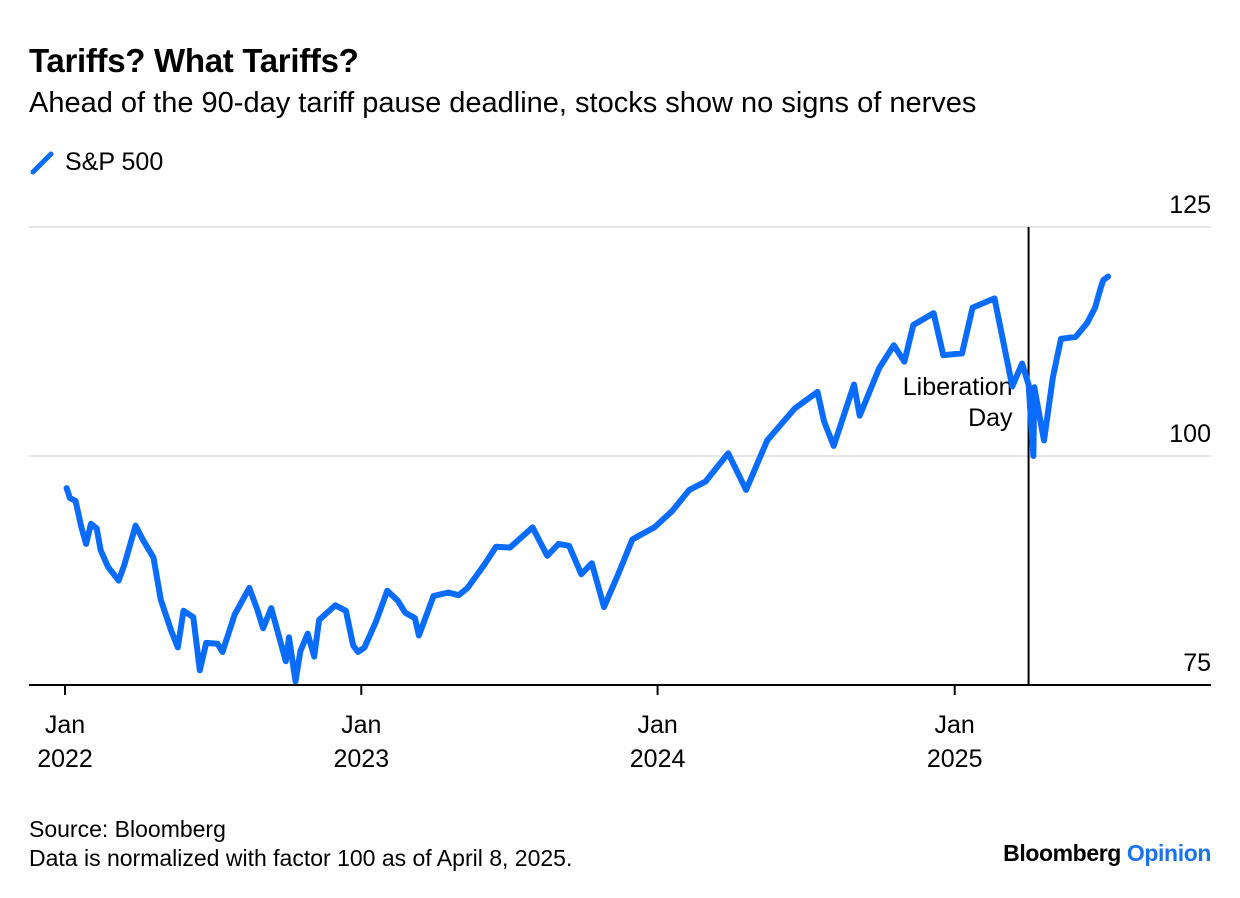 The width and height of the screenshot is (1240, 898). Describe the element at coordinates (1062, 853) in the screenshot. I see `brand-name: Bloomberg` at that location.